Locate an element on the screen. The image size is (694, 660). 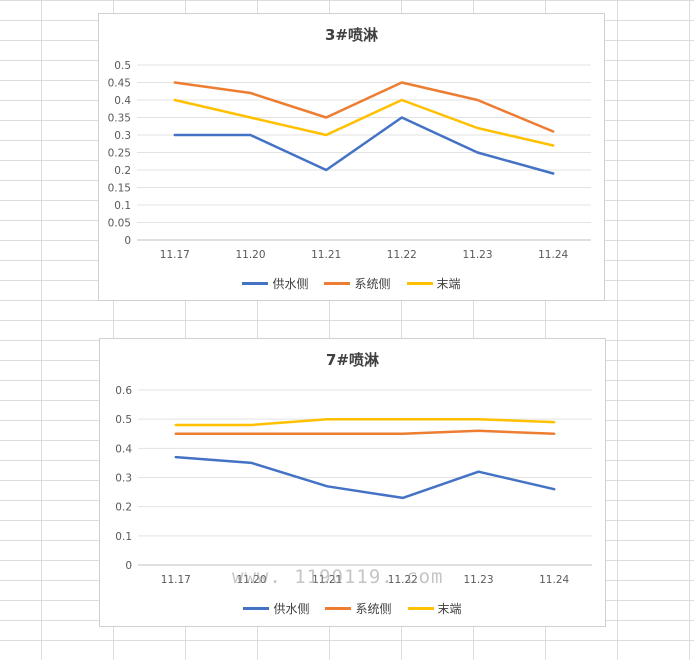
y-tick-label: 0.15 is located at coordinates (119, 189).